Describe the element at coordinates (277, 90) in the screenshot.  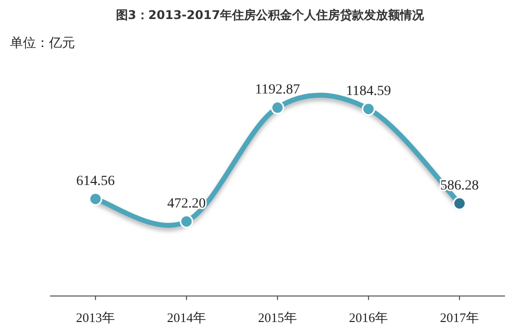
I see `data-label: 1192.87` at that location.